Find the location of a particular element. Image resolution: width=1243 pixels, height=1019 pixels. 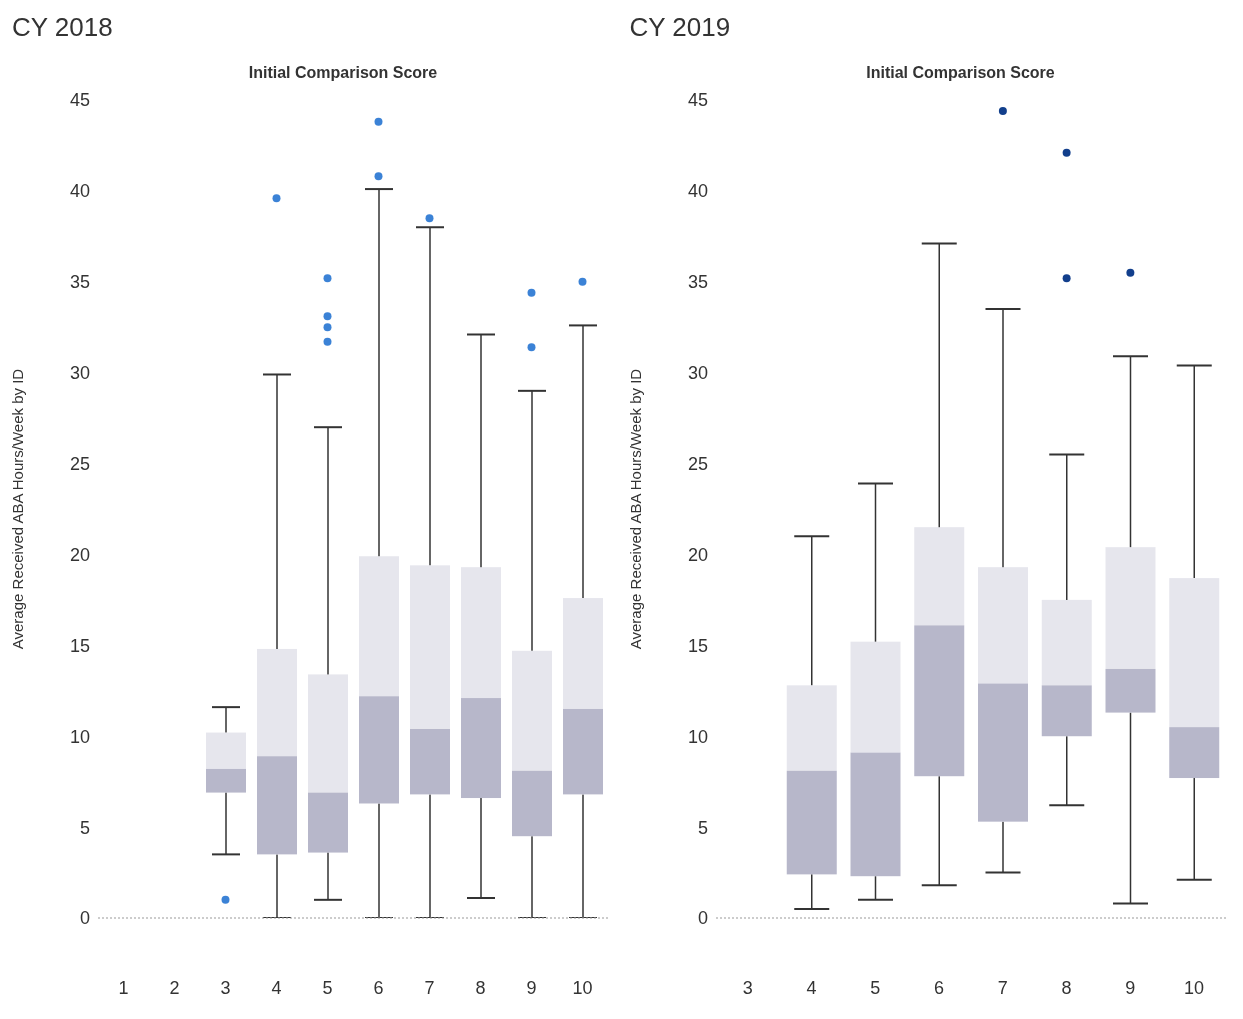

x-tick-label: 2 is located at coordinates (174, 987).